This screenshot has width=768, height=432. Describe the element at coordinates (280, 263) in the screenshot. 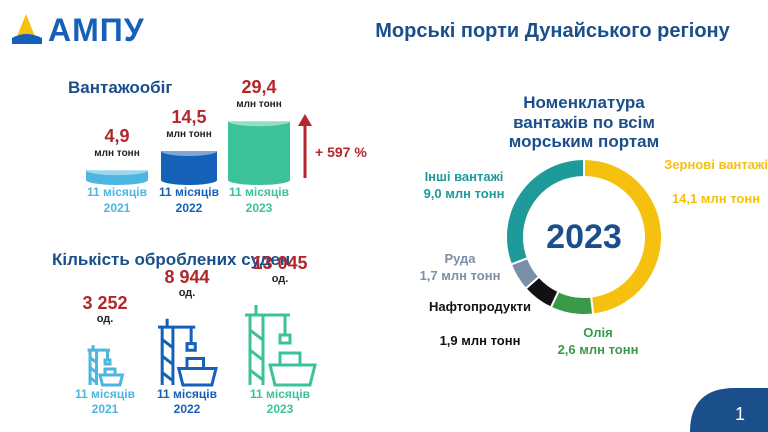

I see `vessel-value: 13 045` at that location.